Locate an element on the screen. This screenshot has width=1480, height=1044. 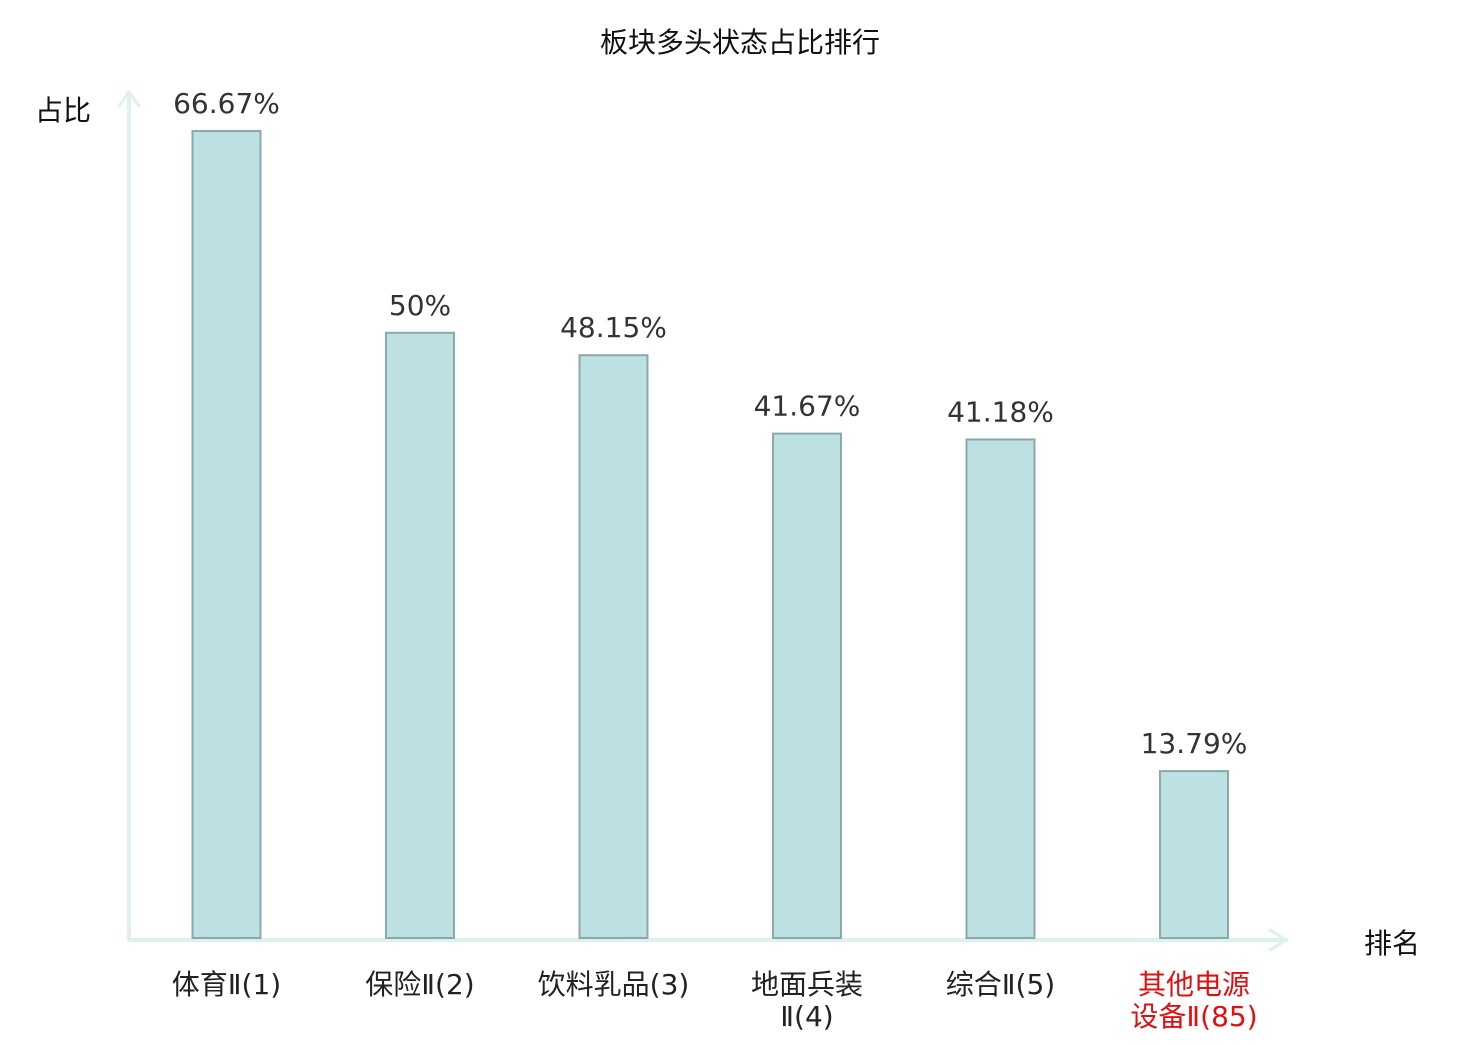
bar-value-label: 66.67% is located at coordinates (226, 103).